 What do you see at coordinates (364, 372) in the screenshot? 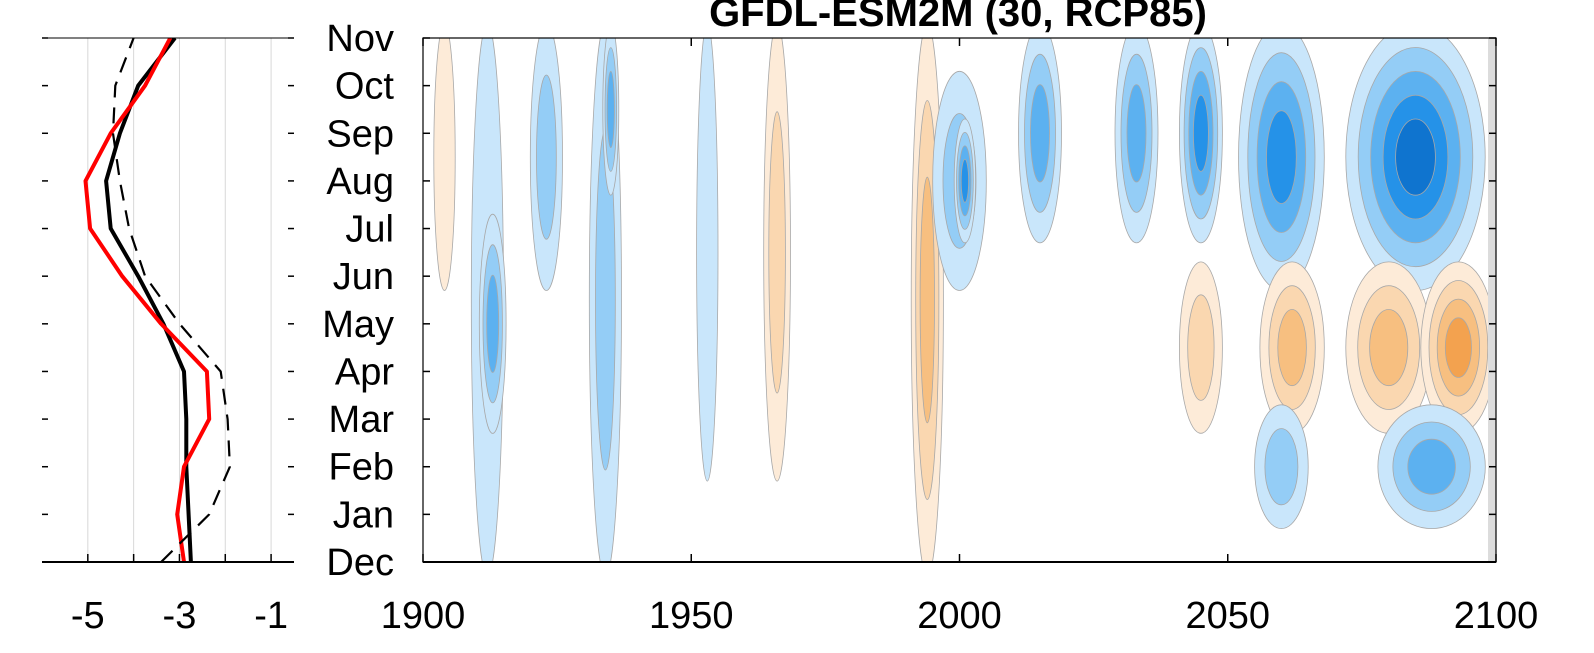
I see `month-label: Apr` at bounding box center [364, 372].